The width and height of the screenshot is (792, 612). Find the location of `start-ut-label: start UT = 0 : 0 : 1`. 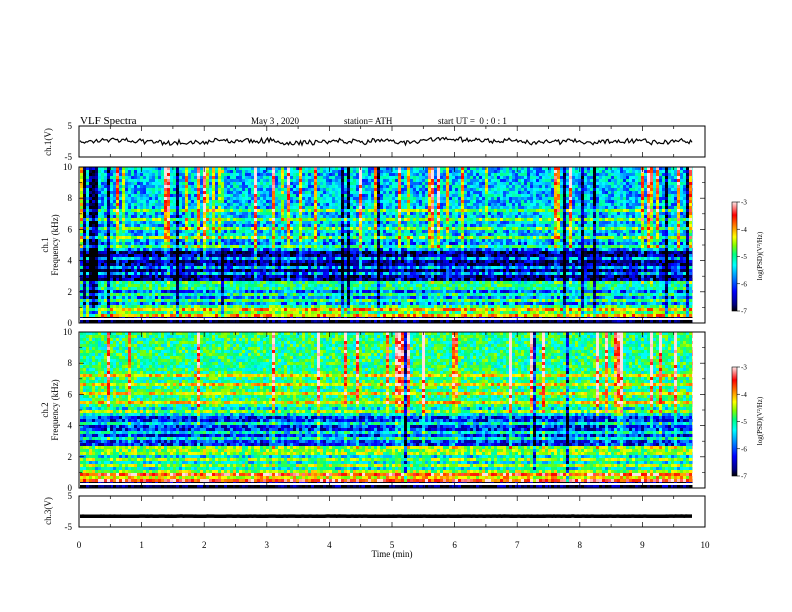

start-ut-label: start UT = 0 : 0 : 1 is located at coordinates (472, 121).